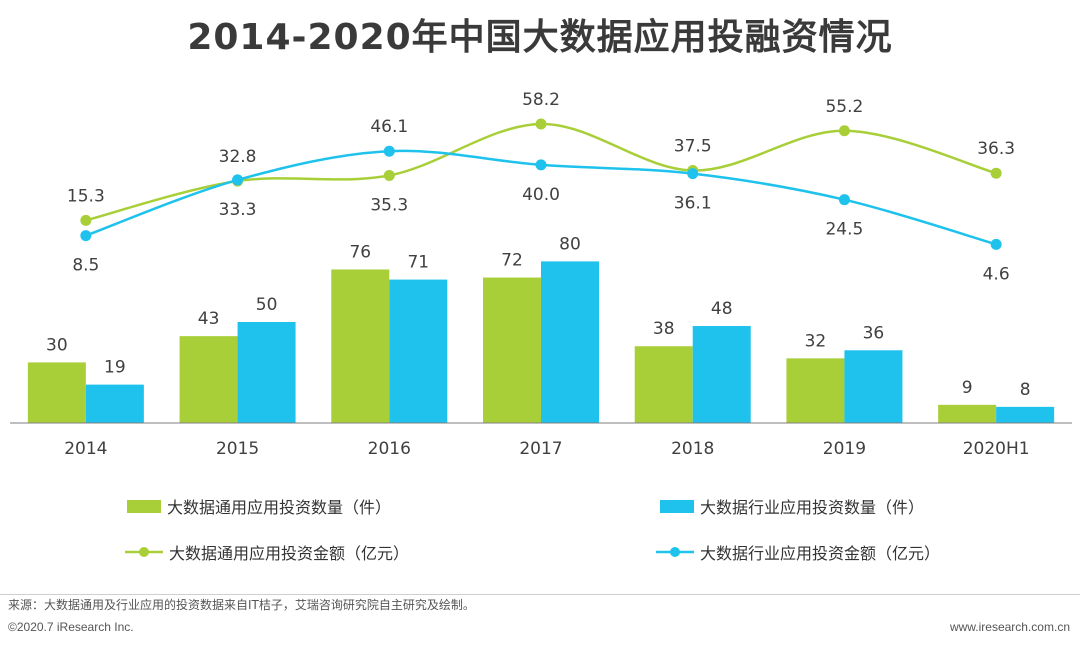 The width and height of the screenshot is (1080, 648). Describe the element at coordinates (996, 244) in the screenshot. I see `point-industry-2020H1` at that location.